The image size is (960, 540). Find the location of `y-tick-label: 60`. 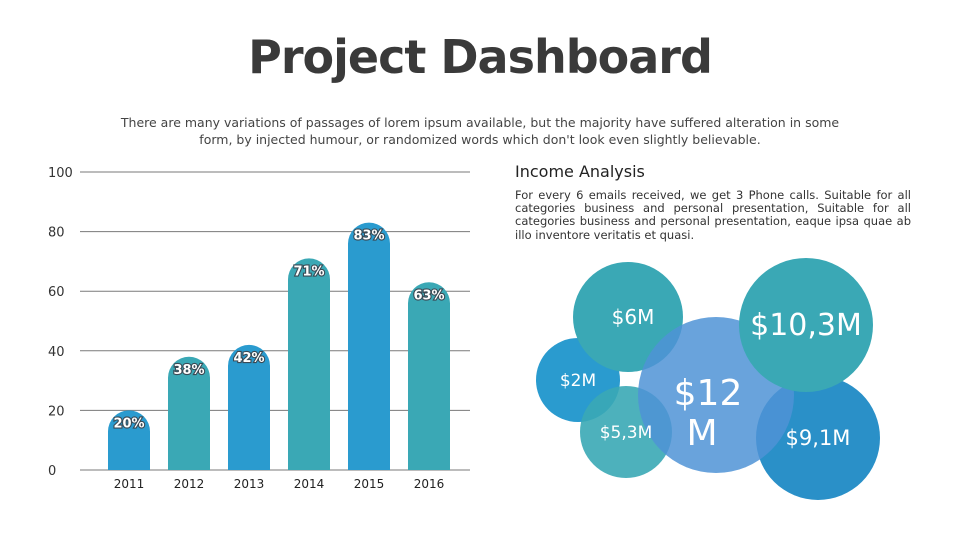

y-tick-label: 60 is located at coordinates (56, 292).